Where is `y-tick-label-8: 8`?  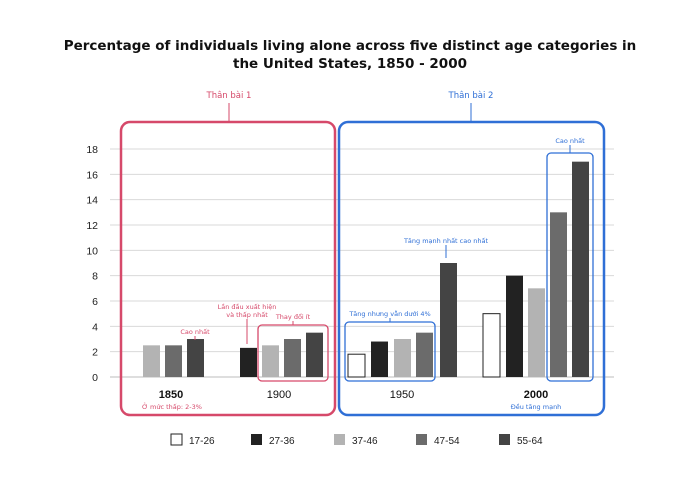
y-tick-label-8: 8 is located at coordinates (95, 277).